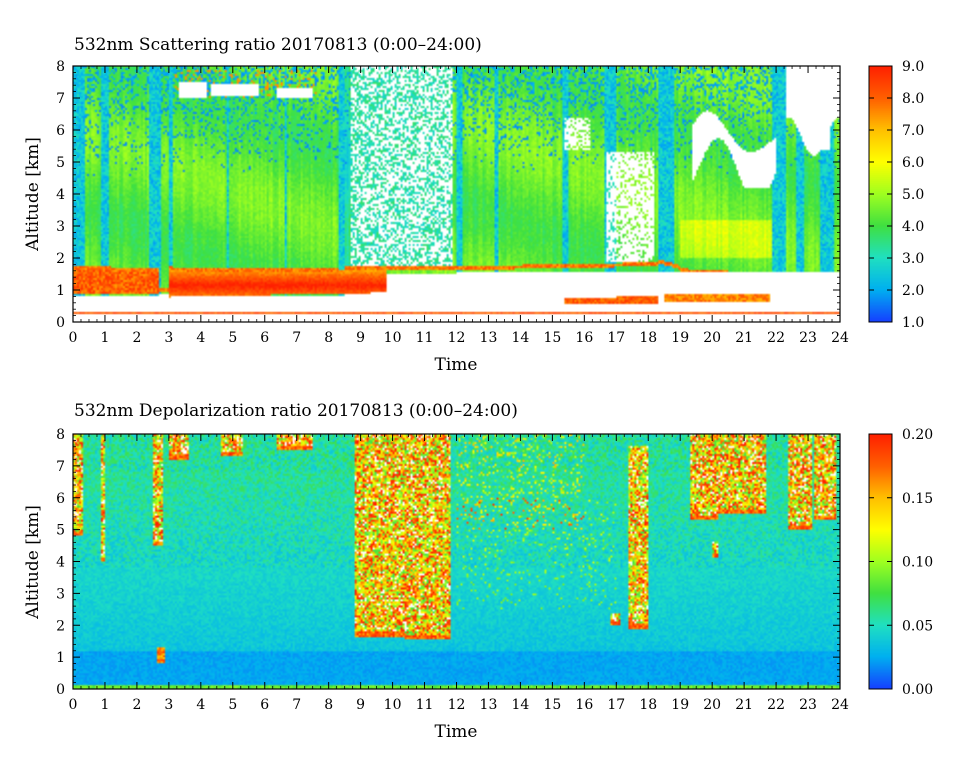 Image resolution: width=960 pixels, height=774 pixels. Describe the element at coordinates (913, 259) in the screenshot. I see `colorbar-tick-label: 3.0` at that location.